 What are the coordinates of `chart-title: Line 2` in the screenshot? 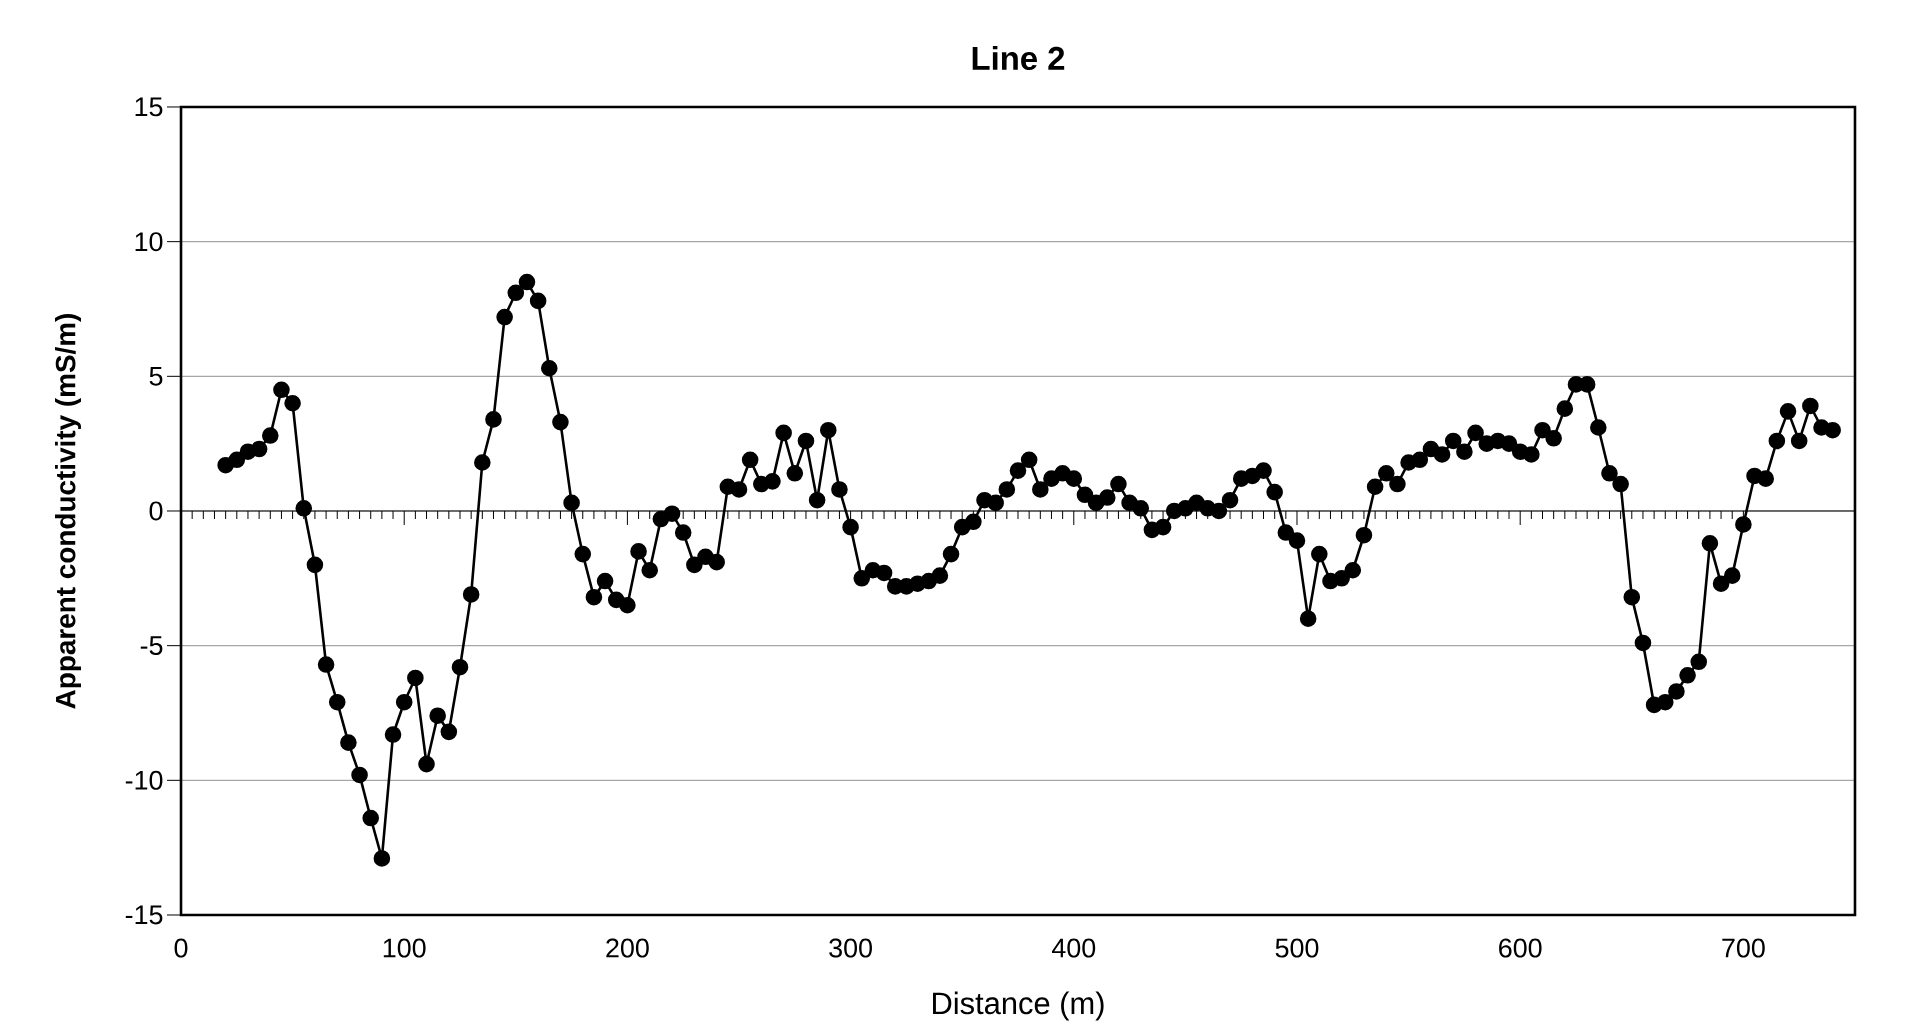 It's located at (1018, 58).